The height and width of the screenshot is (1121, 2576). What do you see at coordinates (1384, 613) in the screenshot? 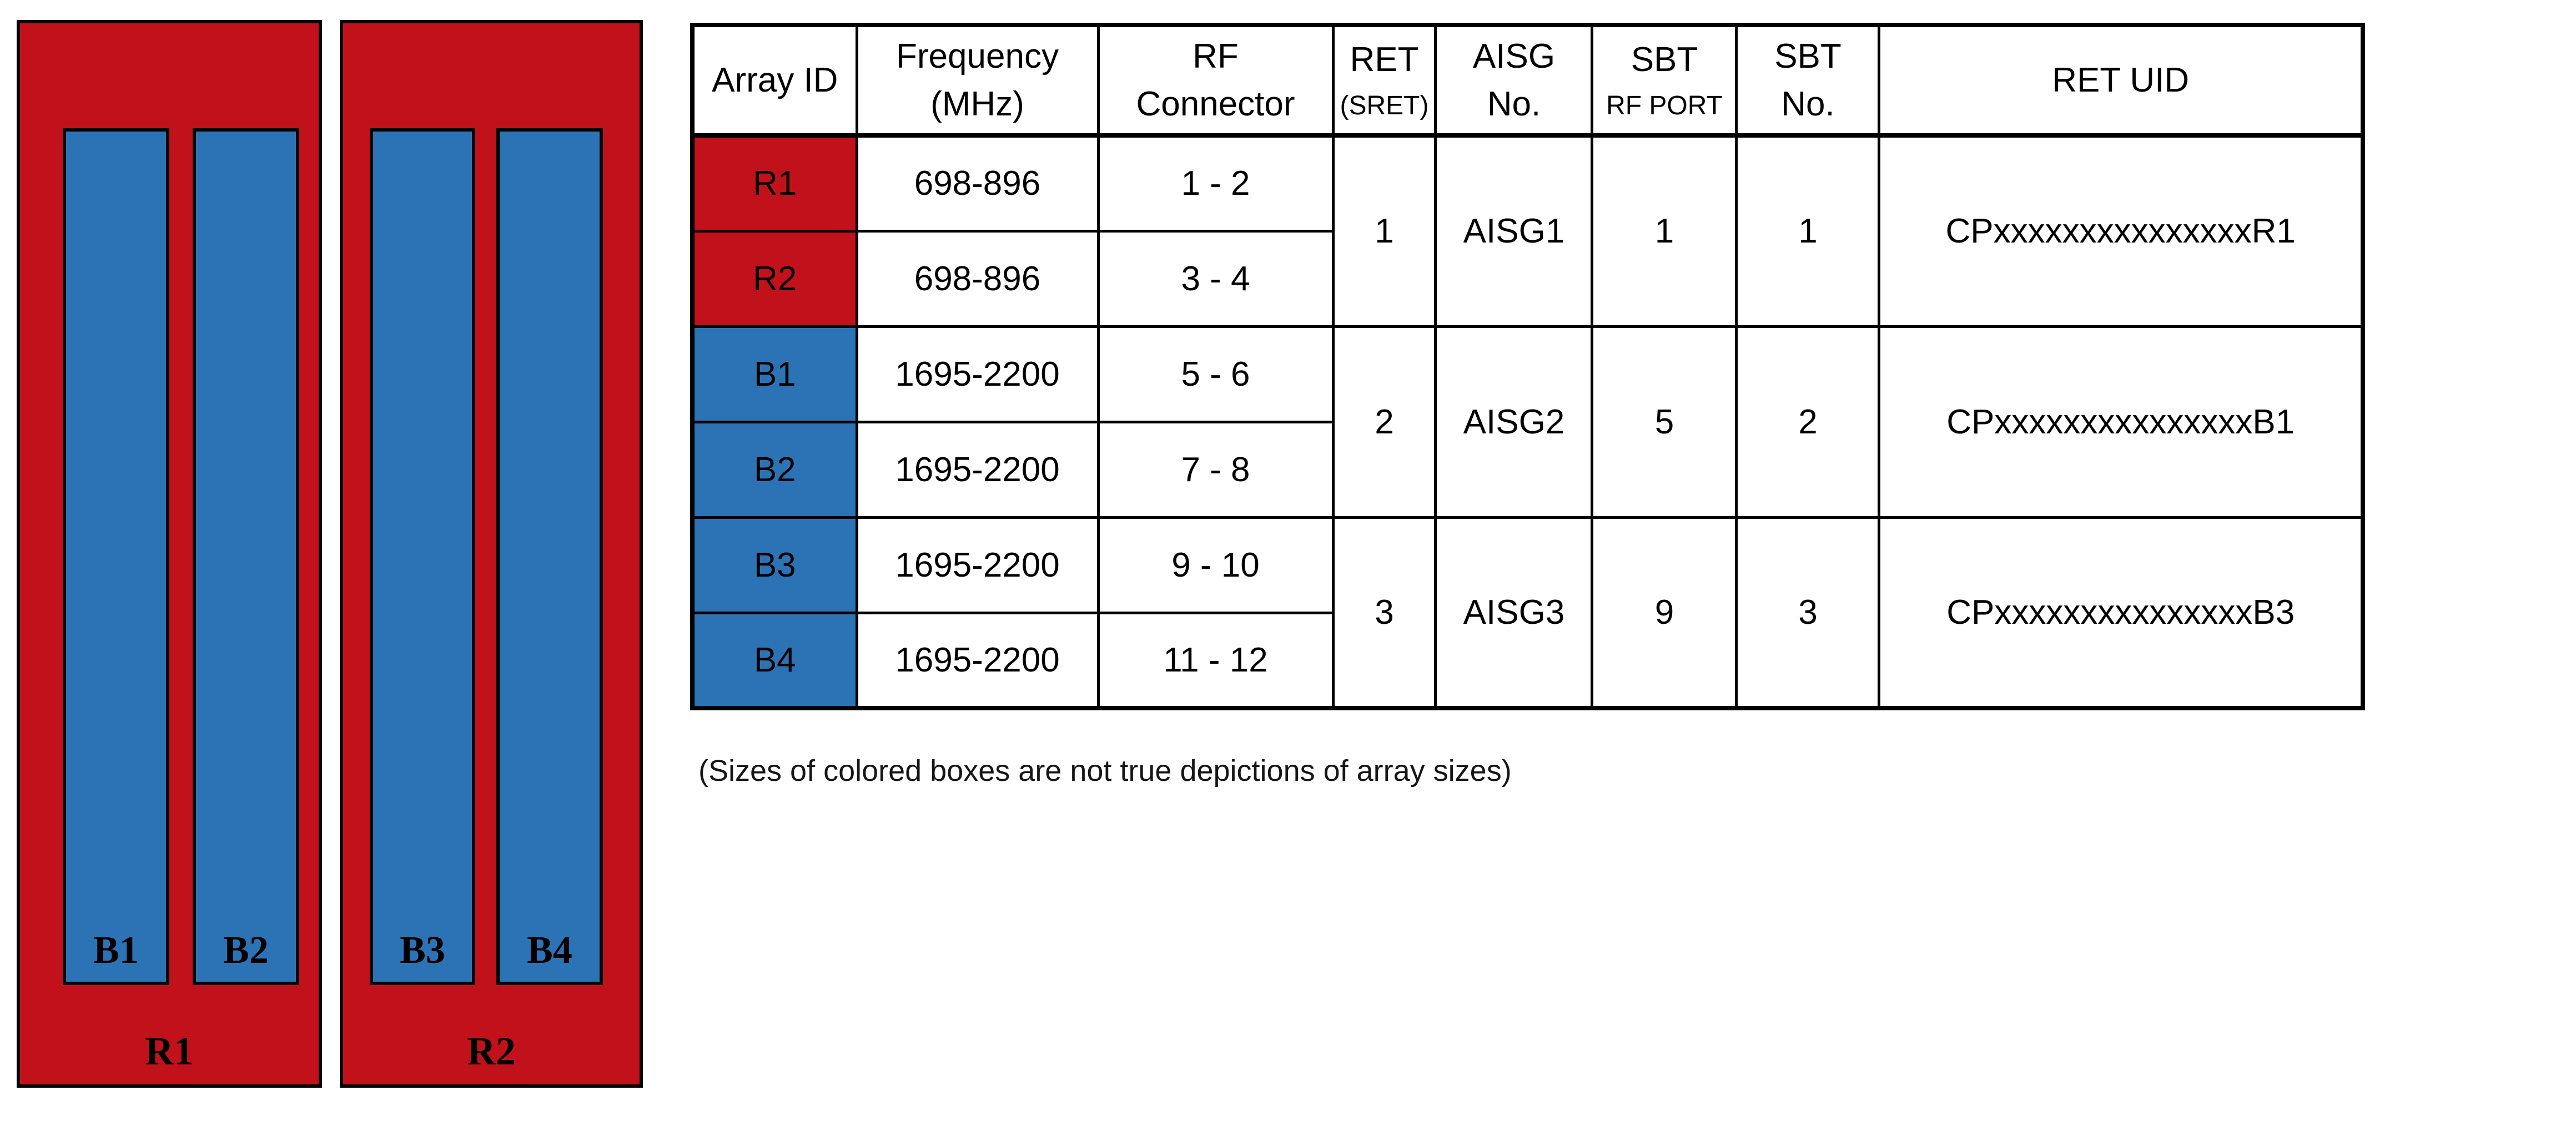
I see `cell-ret: 3` at bounding box center [1384, 613].